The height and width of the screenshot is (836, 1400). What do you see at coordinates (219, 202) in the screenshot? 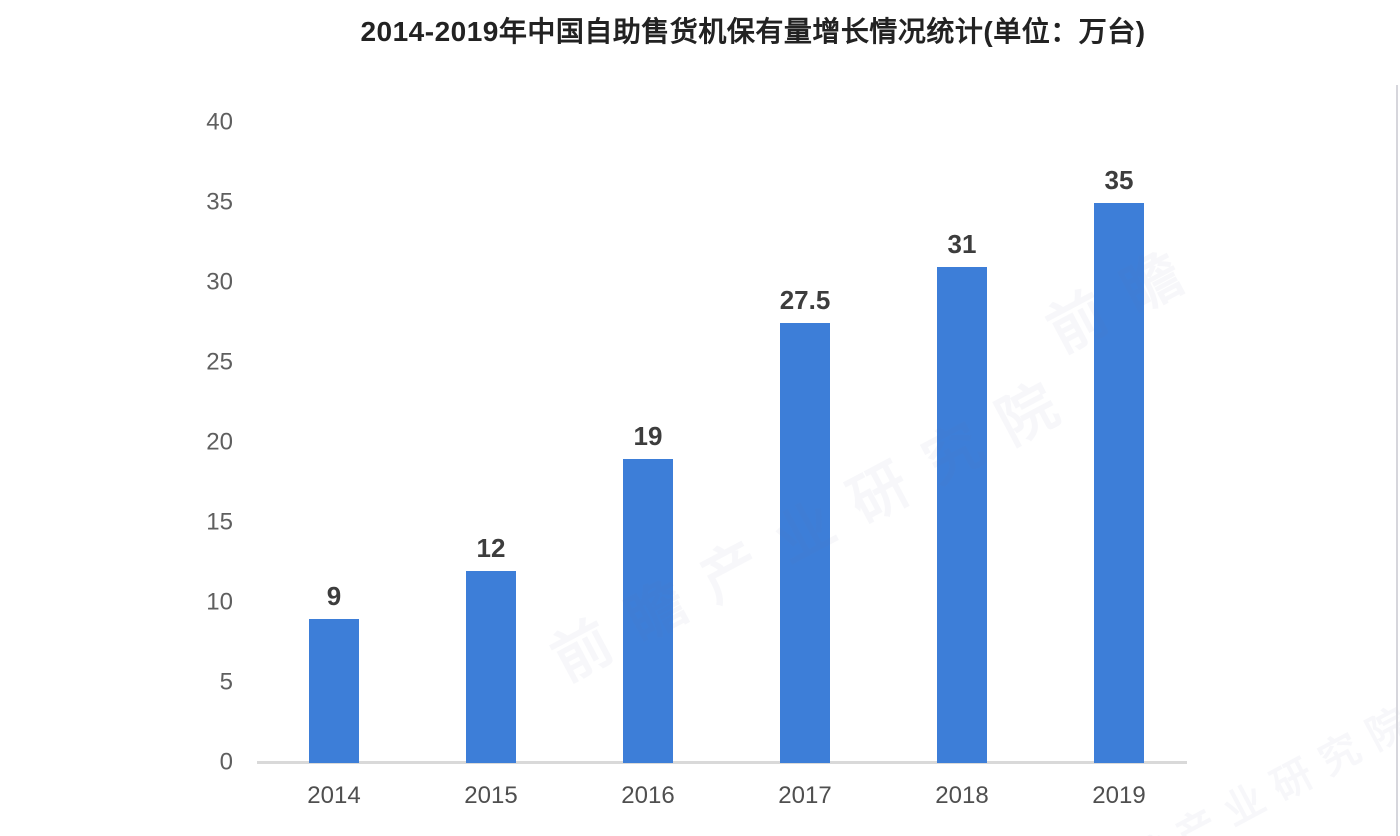
I see `y-tick-label: 35` at bounding box center [219, 202].